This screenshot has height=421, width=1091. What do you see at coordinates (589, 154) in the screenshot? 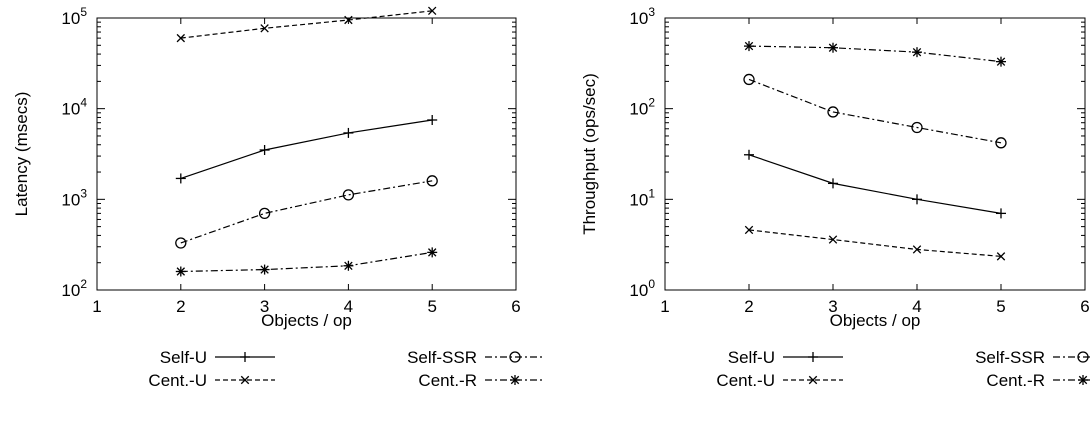
I see `y-axis-label: Throughput (ops/sec)` at bounding box center [589, 154].